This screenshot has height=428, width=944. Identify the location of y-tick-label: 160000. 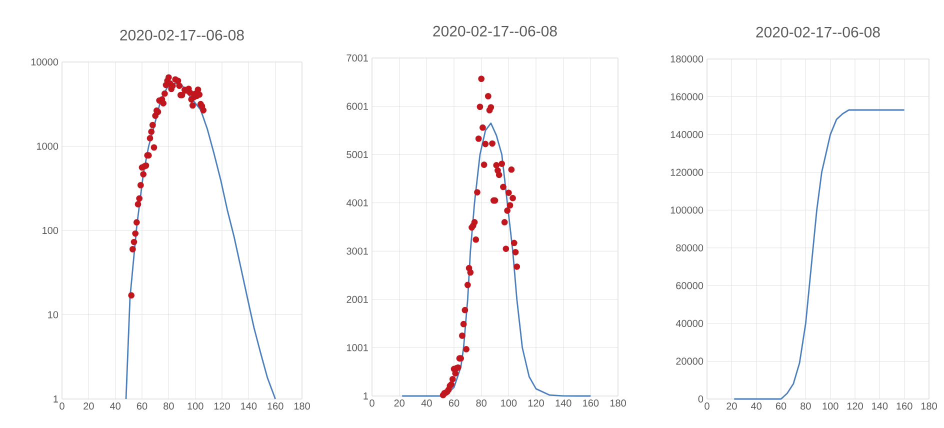
(687, 96).